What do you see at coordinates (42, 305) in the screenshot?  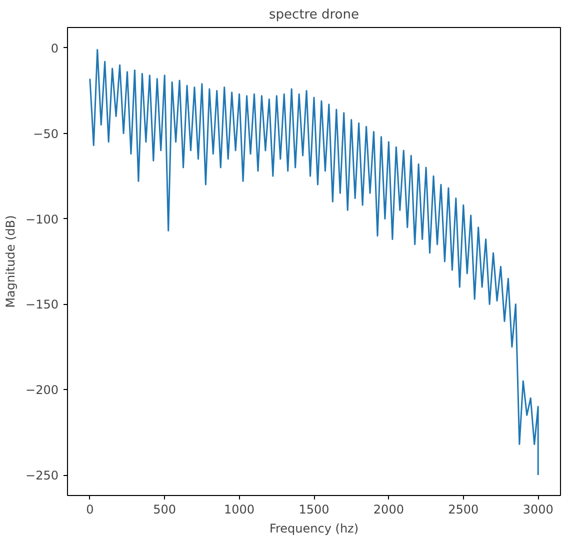 I see `y-tick-label: −150` at bounding box center [42, 305].